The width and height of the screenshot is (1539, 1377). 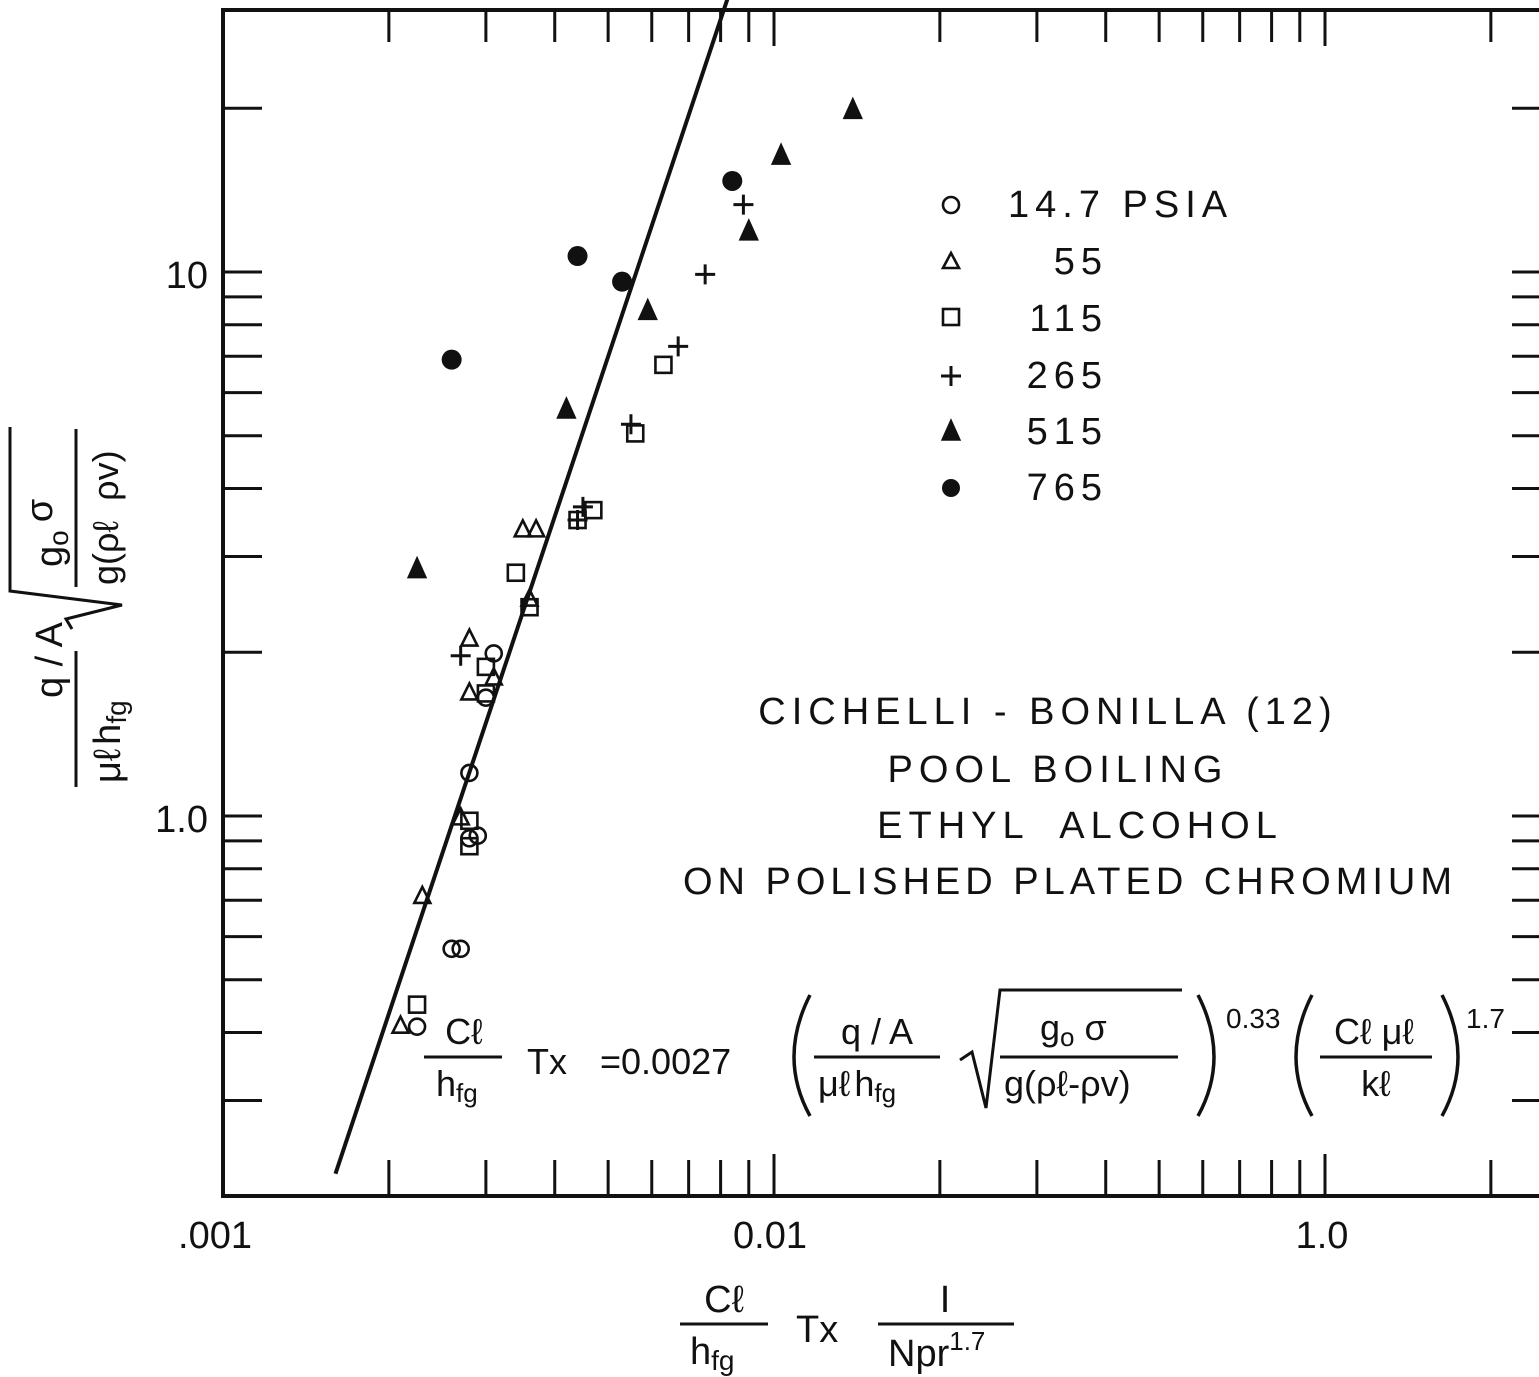 What do you see at coordinates (665, 1061) in the screenshot?
I see `equation-coefficient: =0.0027` at bounding box center [665, 1061].